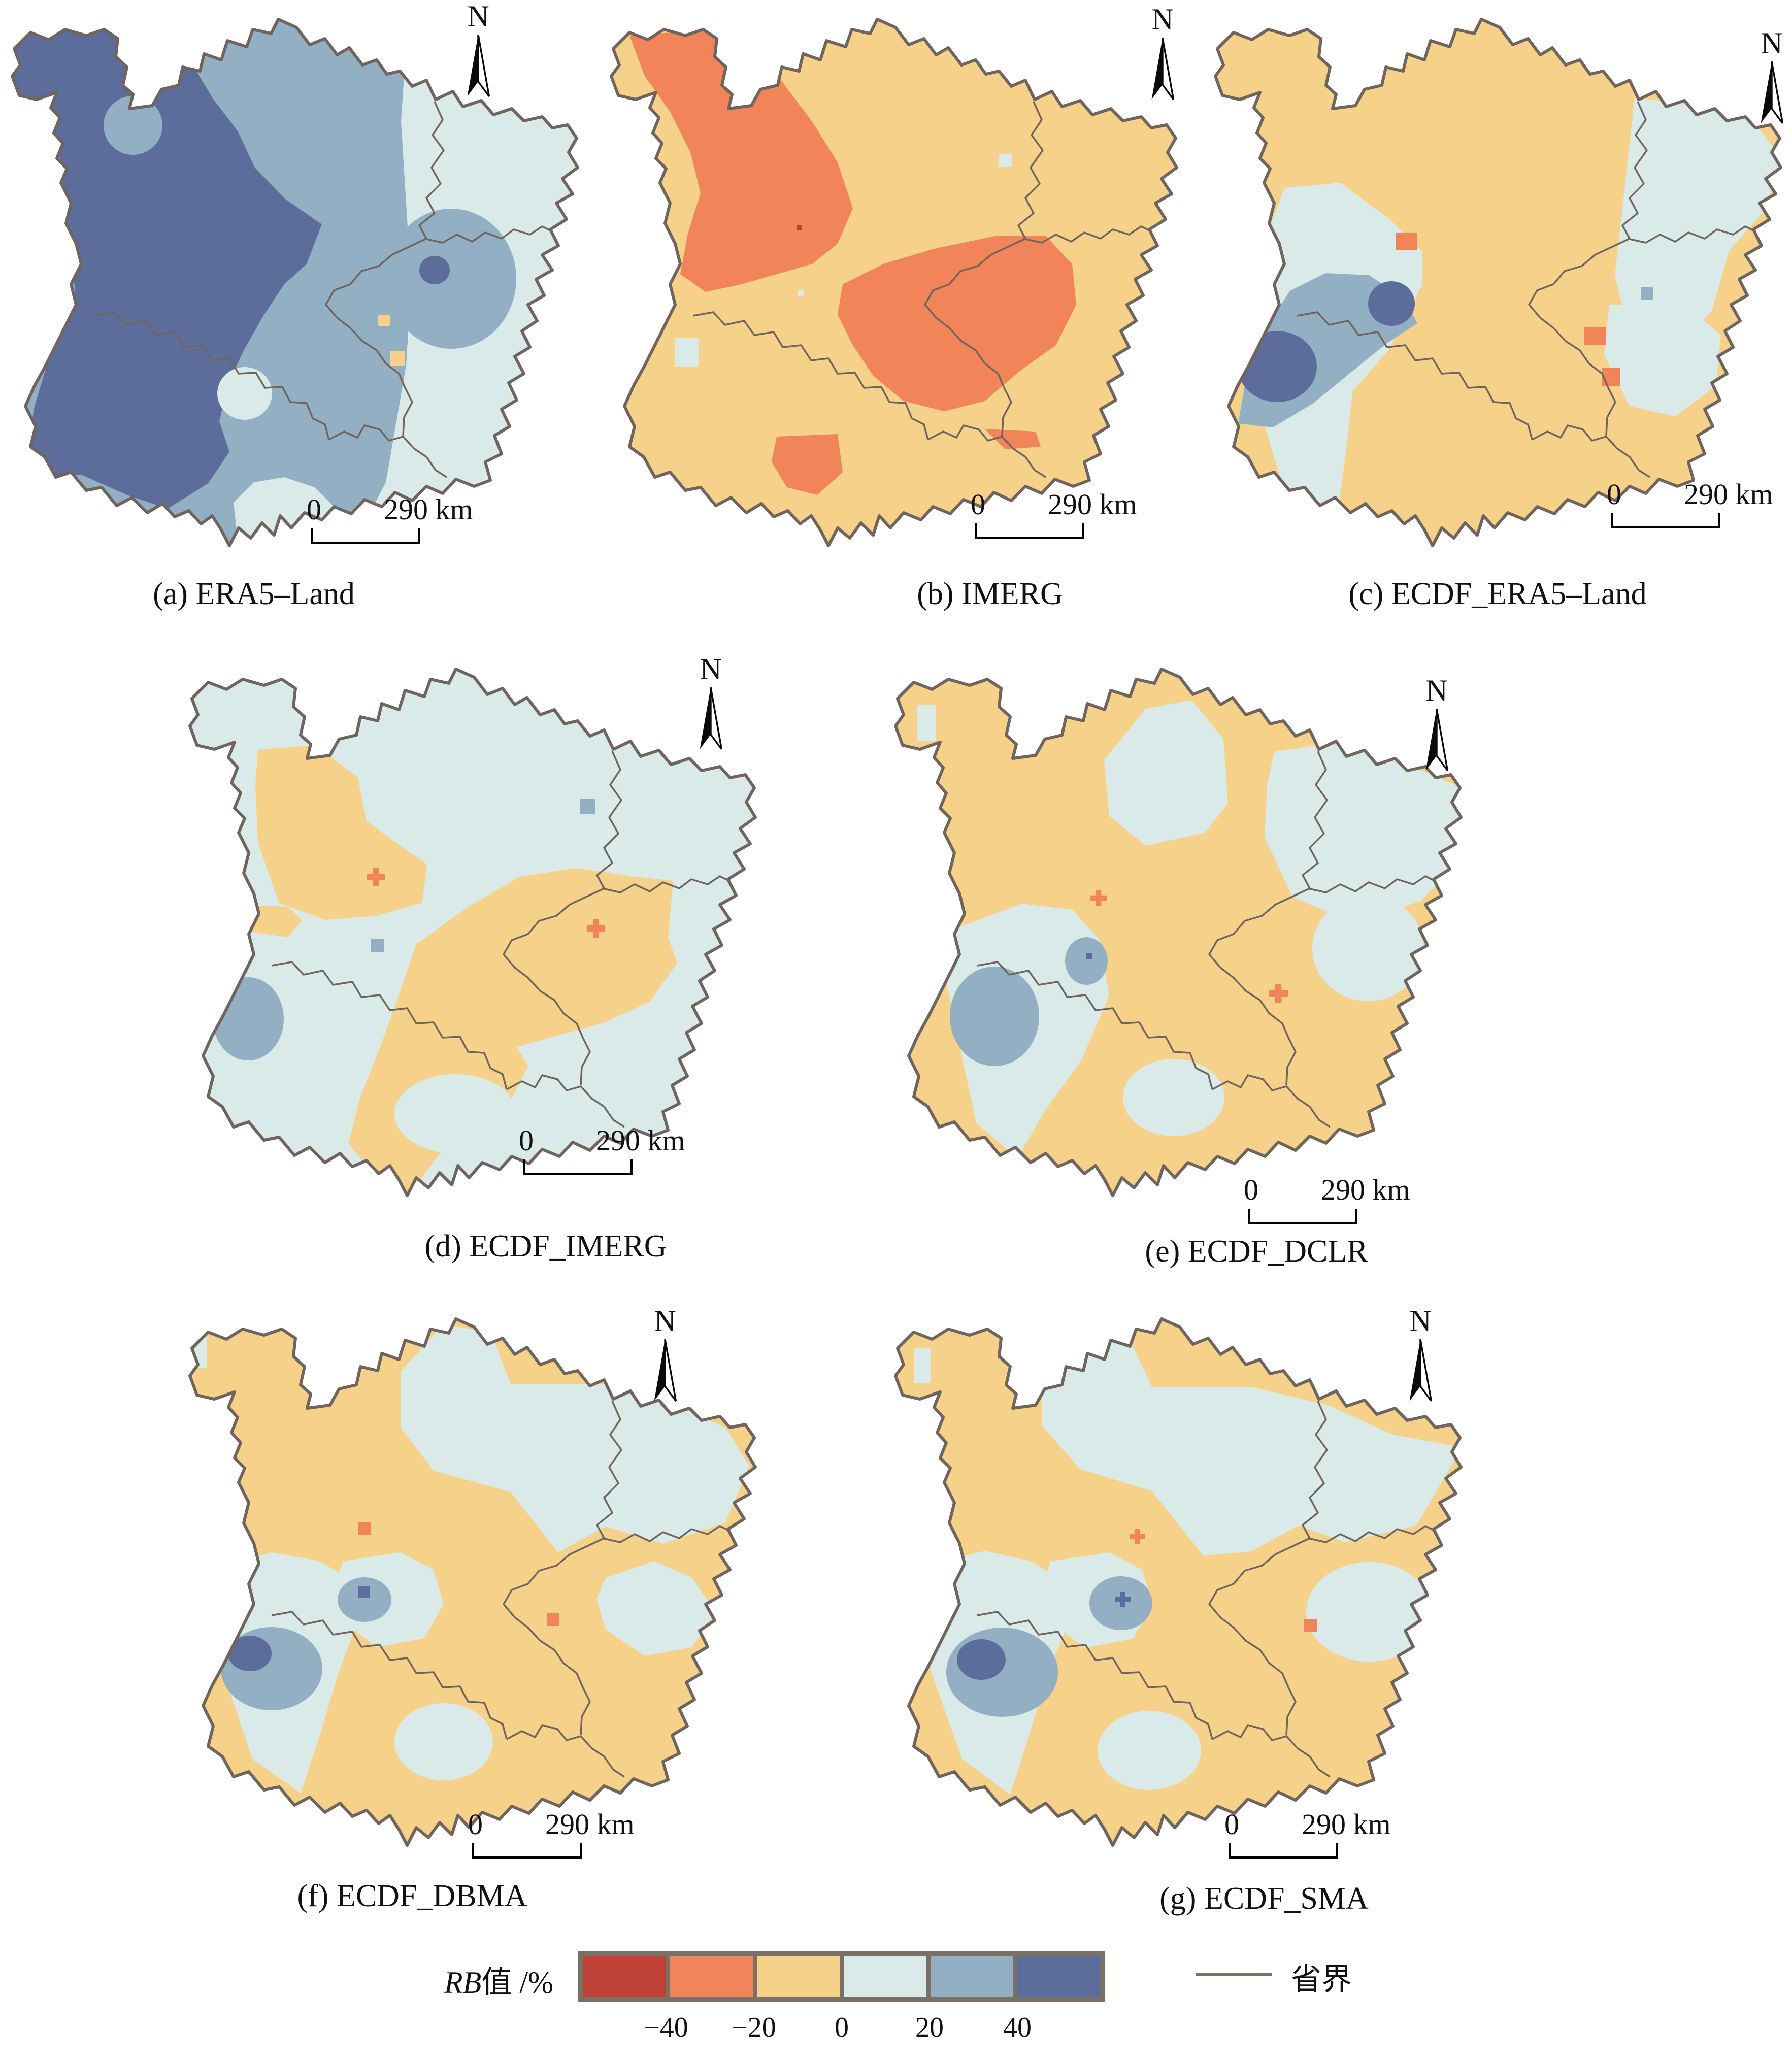 Image resolution: width=1792 pixels, height=2056 pixels. I want to click on legend-tick: −40, so click(666, 2027).